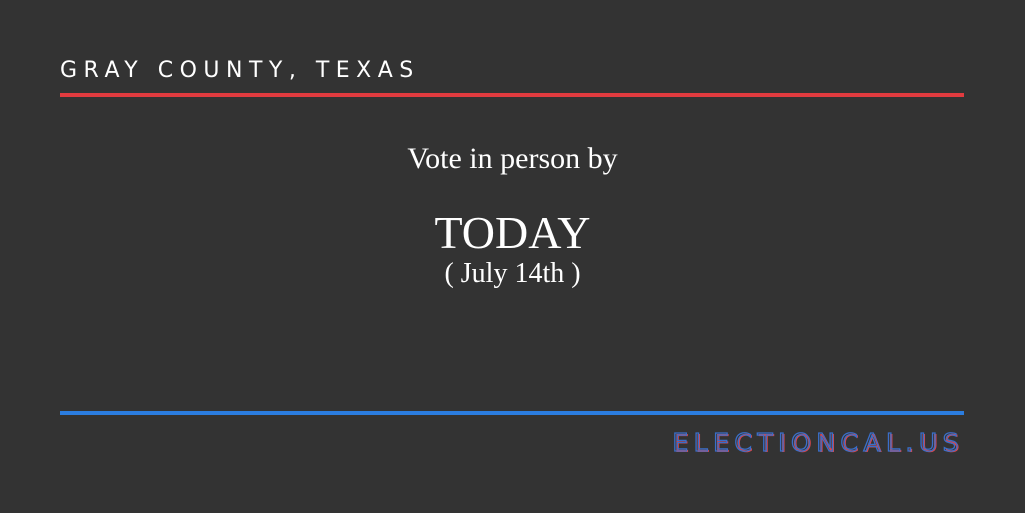 This screenshot has height=513, width=1025. Describe the element at coordinates (512, 158) in the screenshot. I see `lead-text: Vote in person by` at that location.